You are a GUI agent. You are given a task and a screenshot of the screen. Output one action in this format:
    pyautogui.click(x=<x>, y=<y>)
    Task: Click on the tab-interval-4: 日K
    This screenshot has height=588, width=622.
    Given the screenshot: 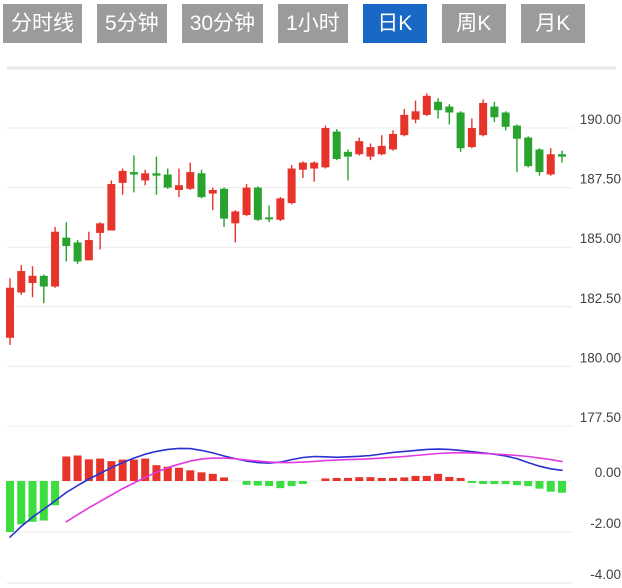 What is the action you would take?
    pyautogui.click(x=394, y=23)
    